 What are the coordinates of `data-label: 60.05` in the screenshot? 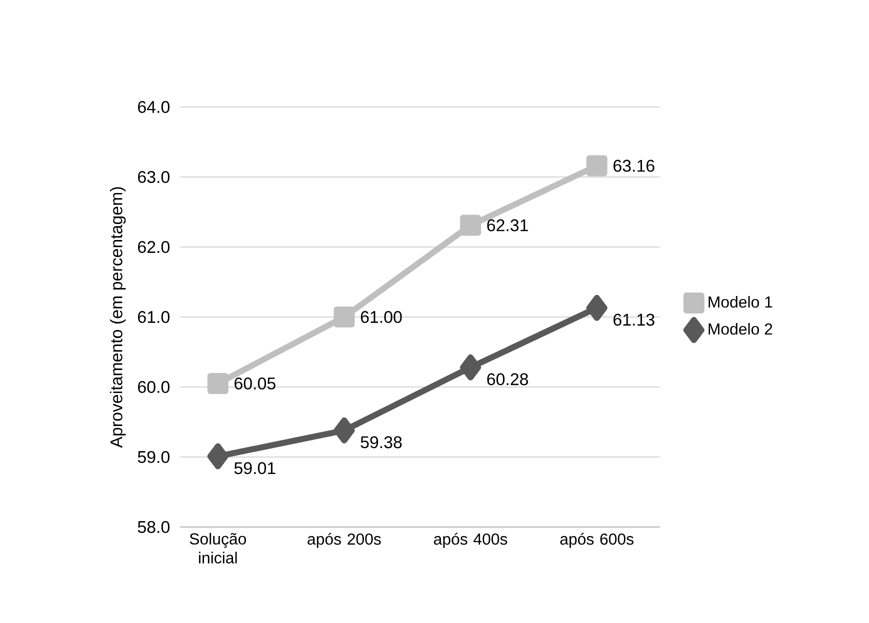 It's located at (255, 384).